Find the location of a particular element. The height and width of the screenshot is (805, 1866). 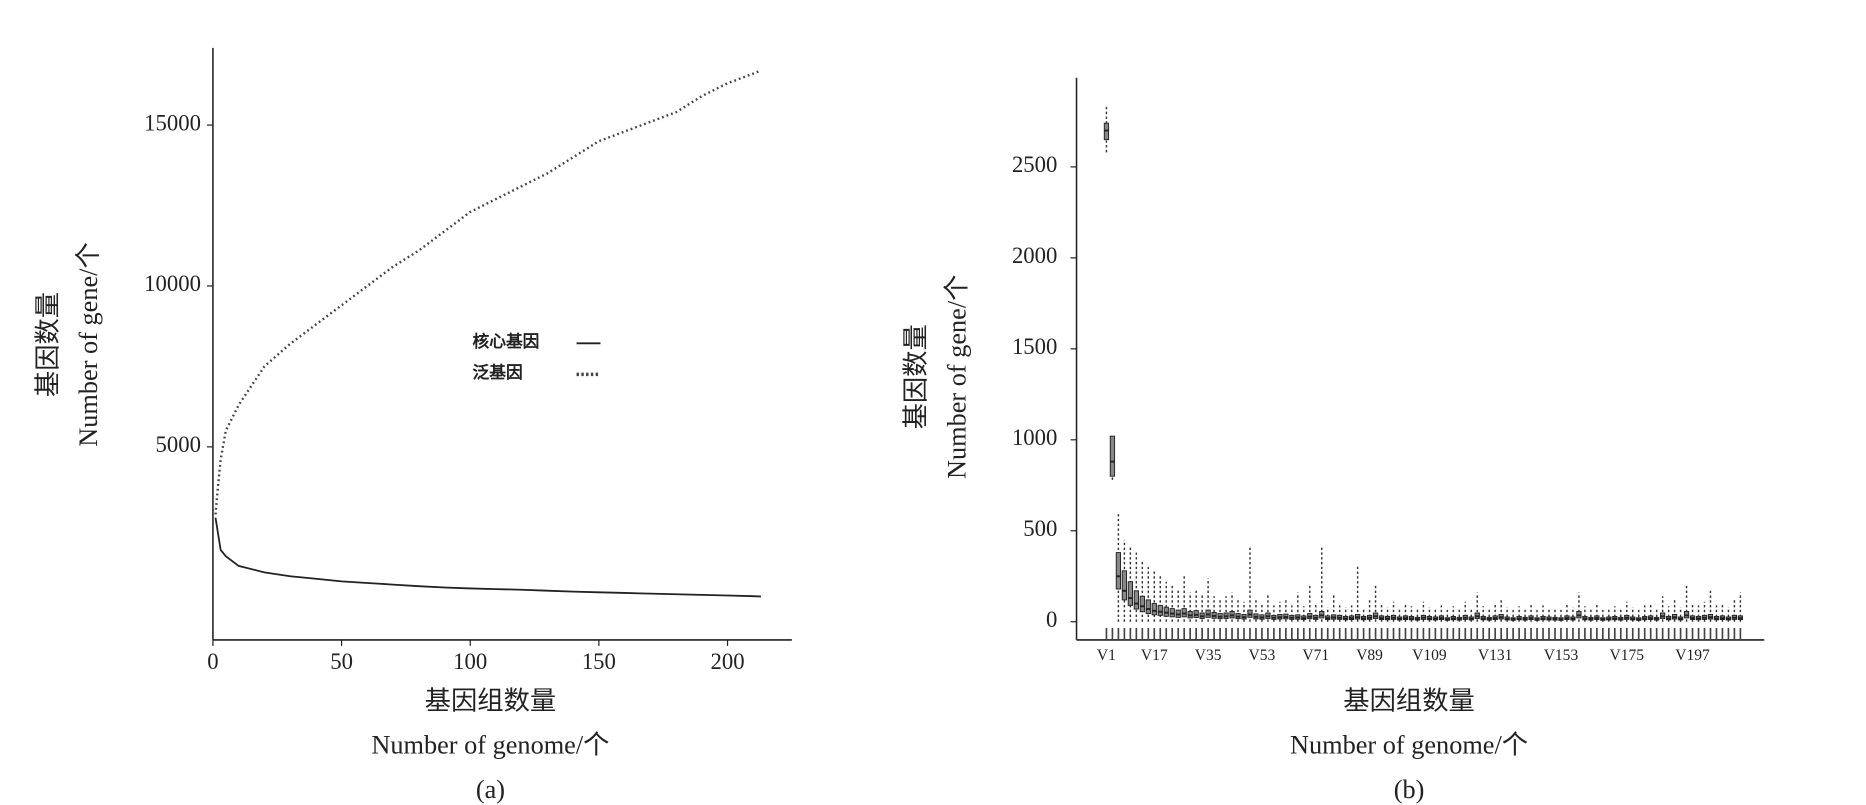

y-tick-label: 15000 is located at coordinates (172, 122).